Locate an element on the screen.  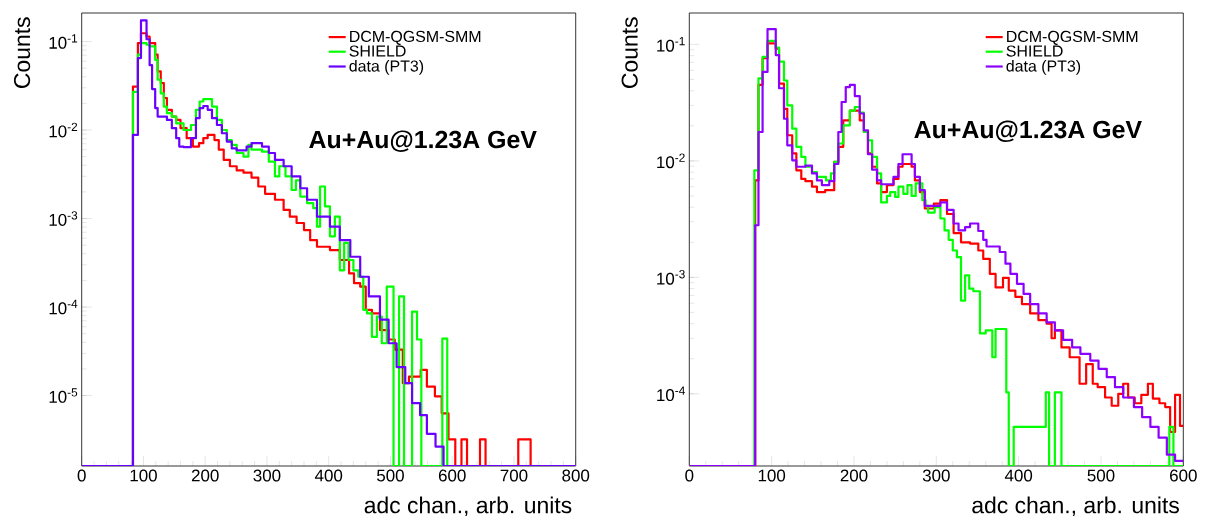
x-tick-label: 700 is located at coordinates (514, 475).